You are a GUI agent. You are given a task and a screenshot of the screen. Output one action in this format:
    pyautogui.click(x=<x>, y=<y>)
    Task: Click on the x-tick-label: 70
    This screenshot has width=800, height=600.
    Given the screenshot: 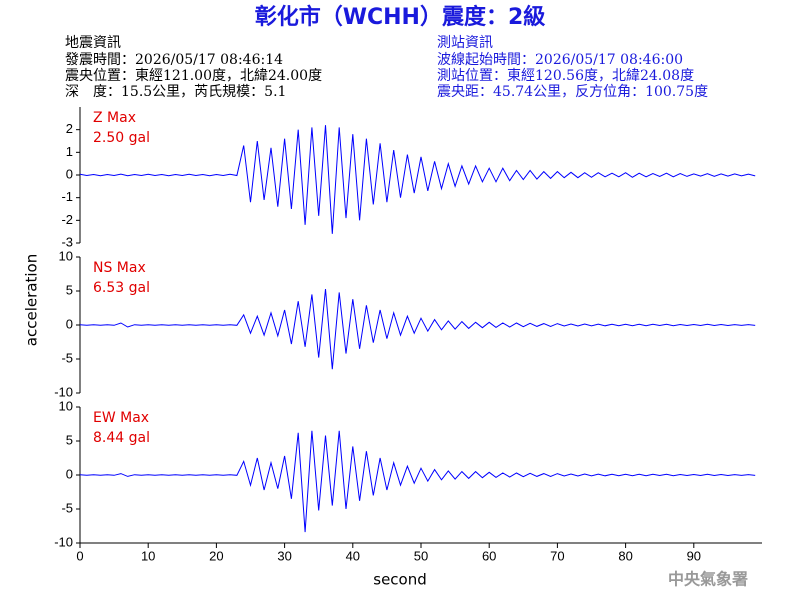 What is the action you would take?
    pyautogui.click(x=557, y=555)
    